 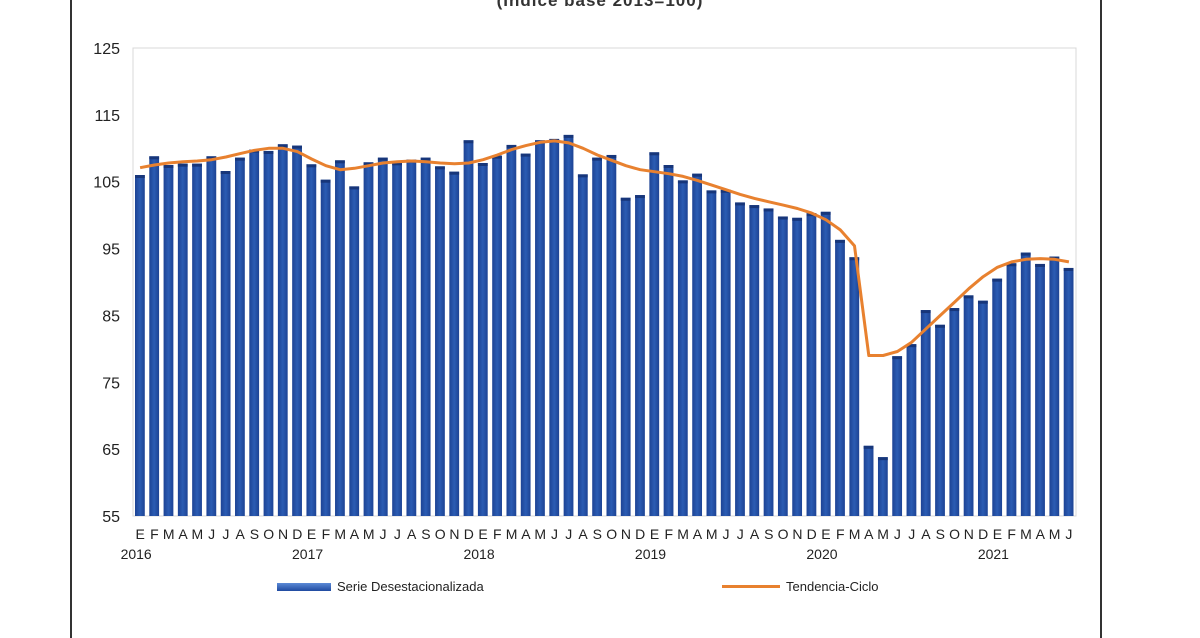 What do you see at coordinates (410, 586) in the screenshot?
I see `legend-label: Serie Desestacionalizada` at bounding box center [410, 586].